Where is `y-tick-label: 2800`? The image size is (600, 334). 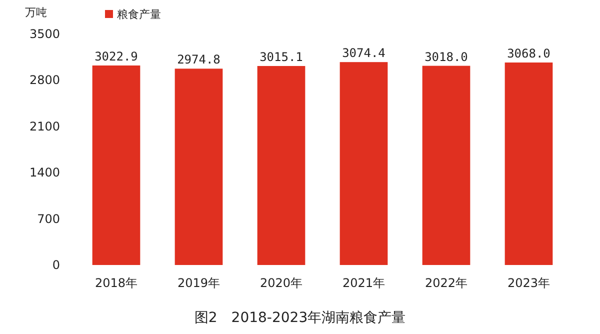
y-tick-label: 2800 is located at coordinates (44, 80).